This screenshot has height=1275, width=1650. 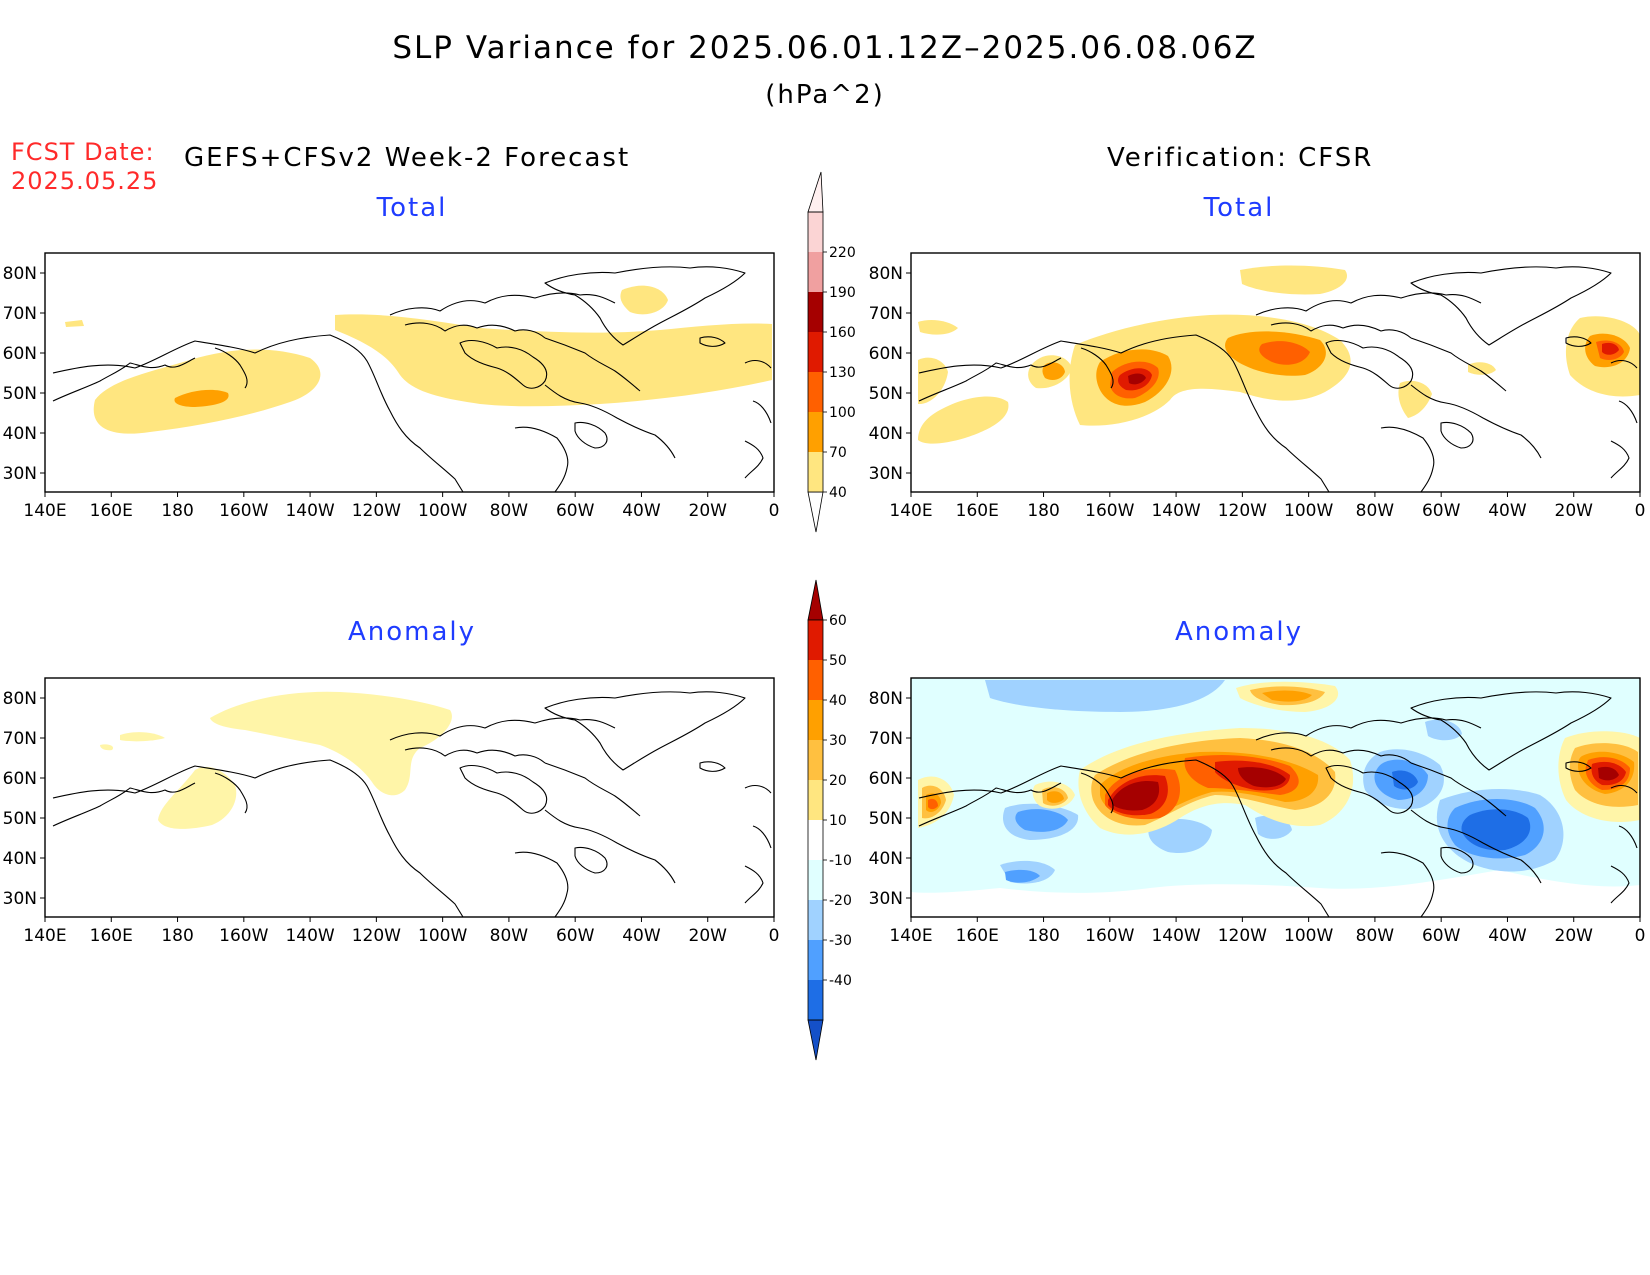 What do you see at coordinates (842, 293) in the screenshot?
I see `colorbar-total-label: 190` at bounding box center [842, 293].